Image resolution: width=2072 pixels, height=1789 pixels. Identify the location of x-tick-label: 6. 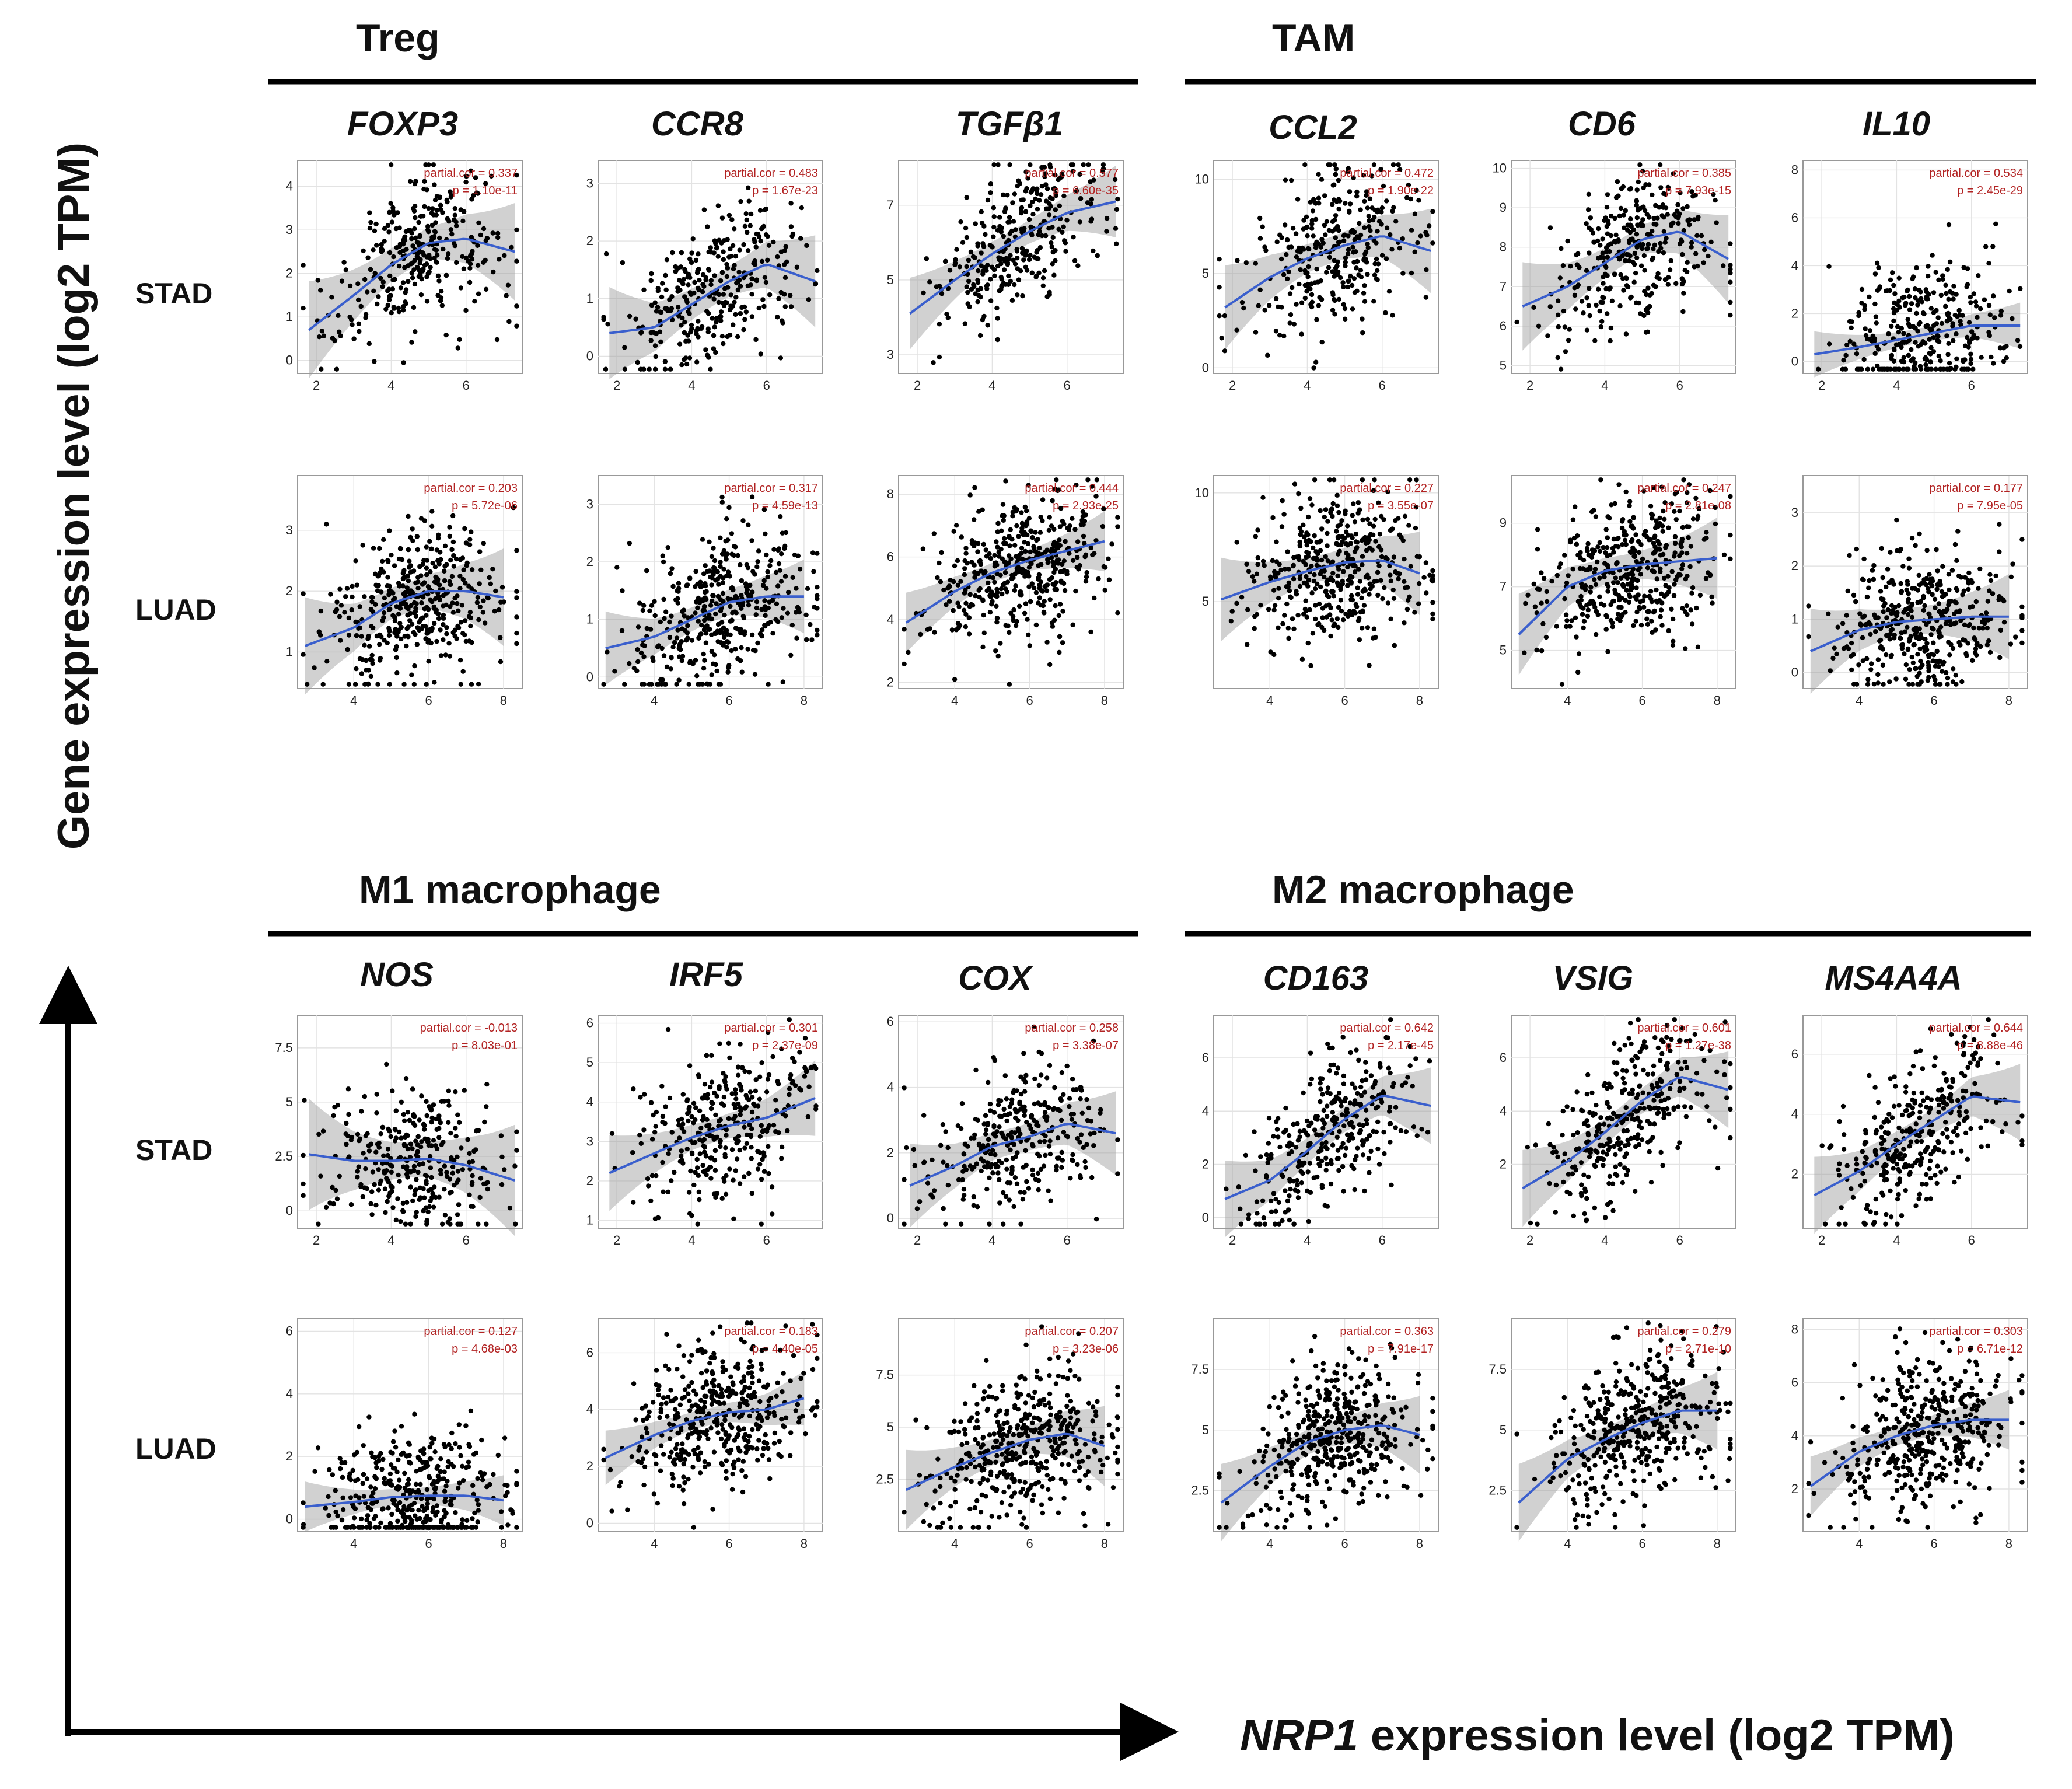
(466, 1240).